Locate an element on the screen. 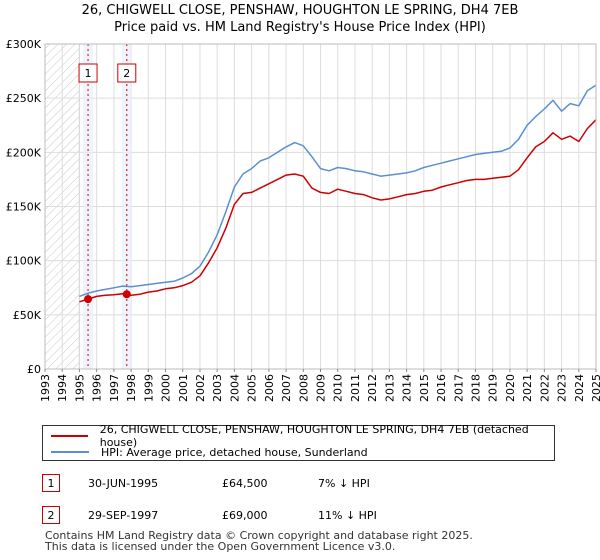 This screenshot has width=600, height=560. x-tick-label: 1996 is located at coordinates (97, 388).